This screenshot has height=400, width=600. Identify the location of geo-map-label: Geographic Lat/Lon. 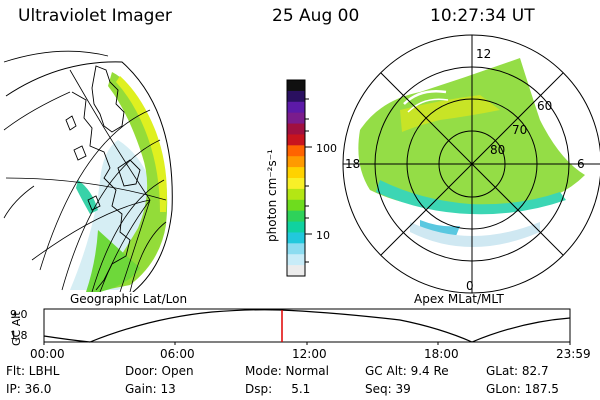
(128, 299).